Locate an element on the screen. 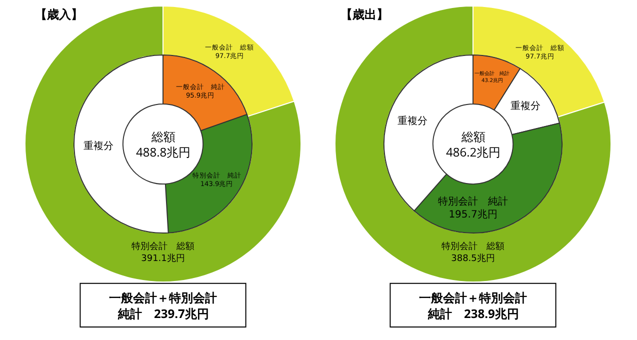  chart-title: 【歳入】 is located at coordinates (58, 14).